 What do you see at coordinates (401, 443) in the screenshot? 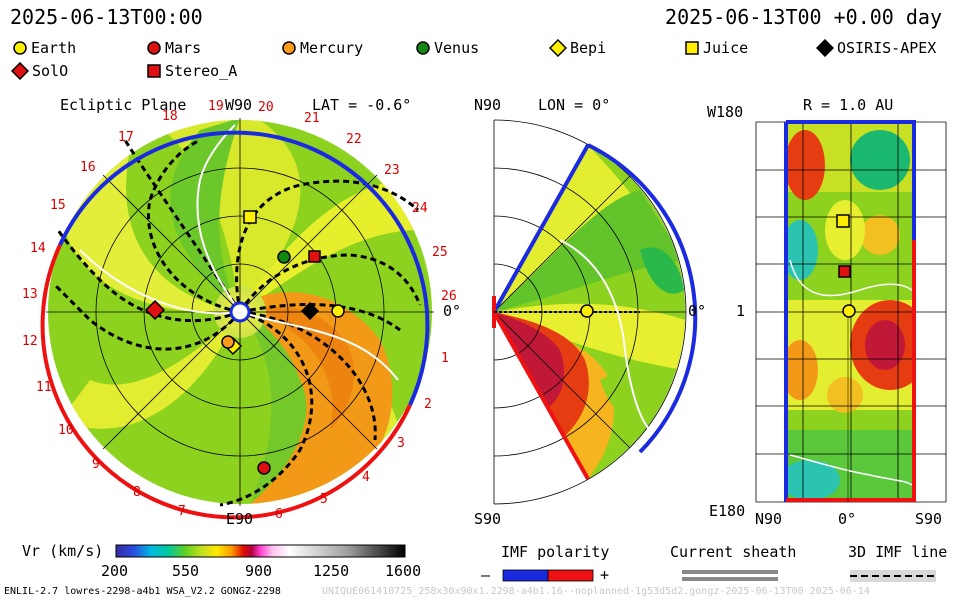
I see `rotation-label: 3` at bounding box center [401, 443].